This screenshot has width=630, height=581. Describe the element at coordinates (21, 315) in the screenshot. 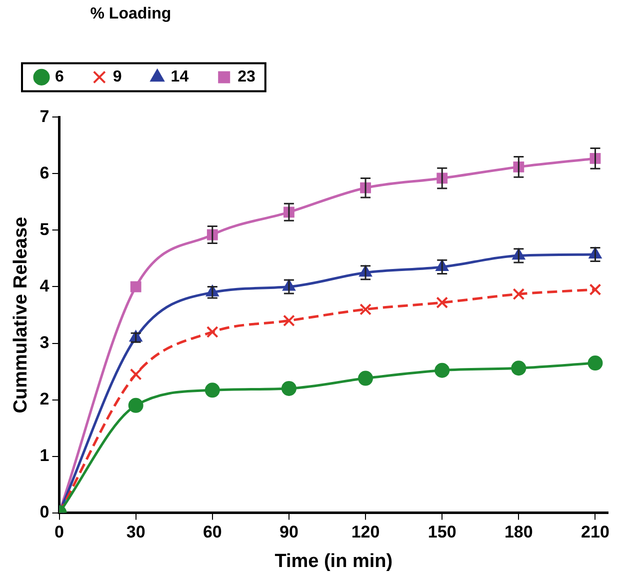

I see `y-axis-title: Cummulative Release` at that location.